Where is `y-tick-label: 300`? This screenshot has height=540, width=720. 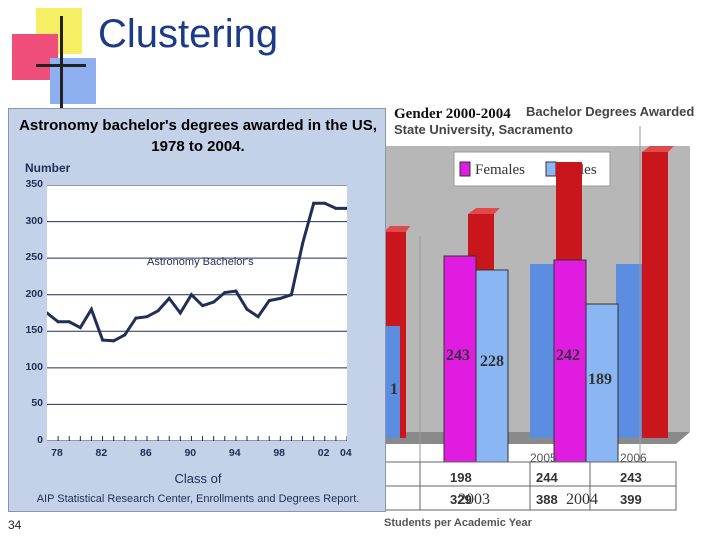
y-tick-label: 300 is located at coordinates (34, 220).